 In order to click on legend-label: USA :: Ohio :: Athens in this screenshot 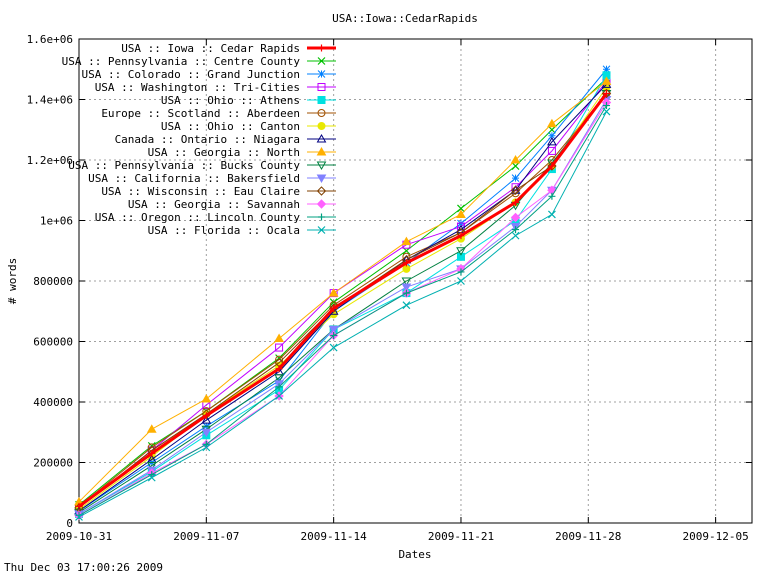, I will do `click(230, 100)`.